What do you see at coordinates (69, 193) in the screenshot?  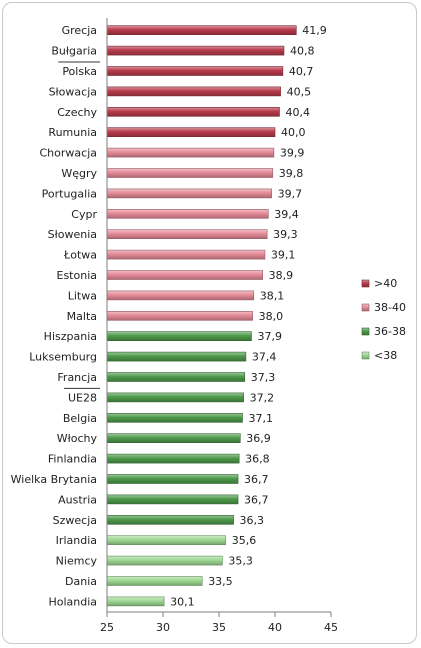 I see `category-label: Portugalia` at bounding box center [69, 193].